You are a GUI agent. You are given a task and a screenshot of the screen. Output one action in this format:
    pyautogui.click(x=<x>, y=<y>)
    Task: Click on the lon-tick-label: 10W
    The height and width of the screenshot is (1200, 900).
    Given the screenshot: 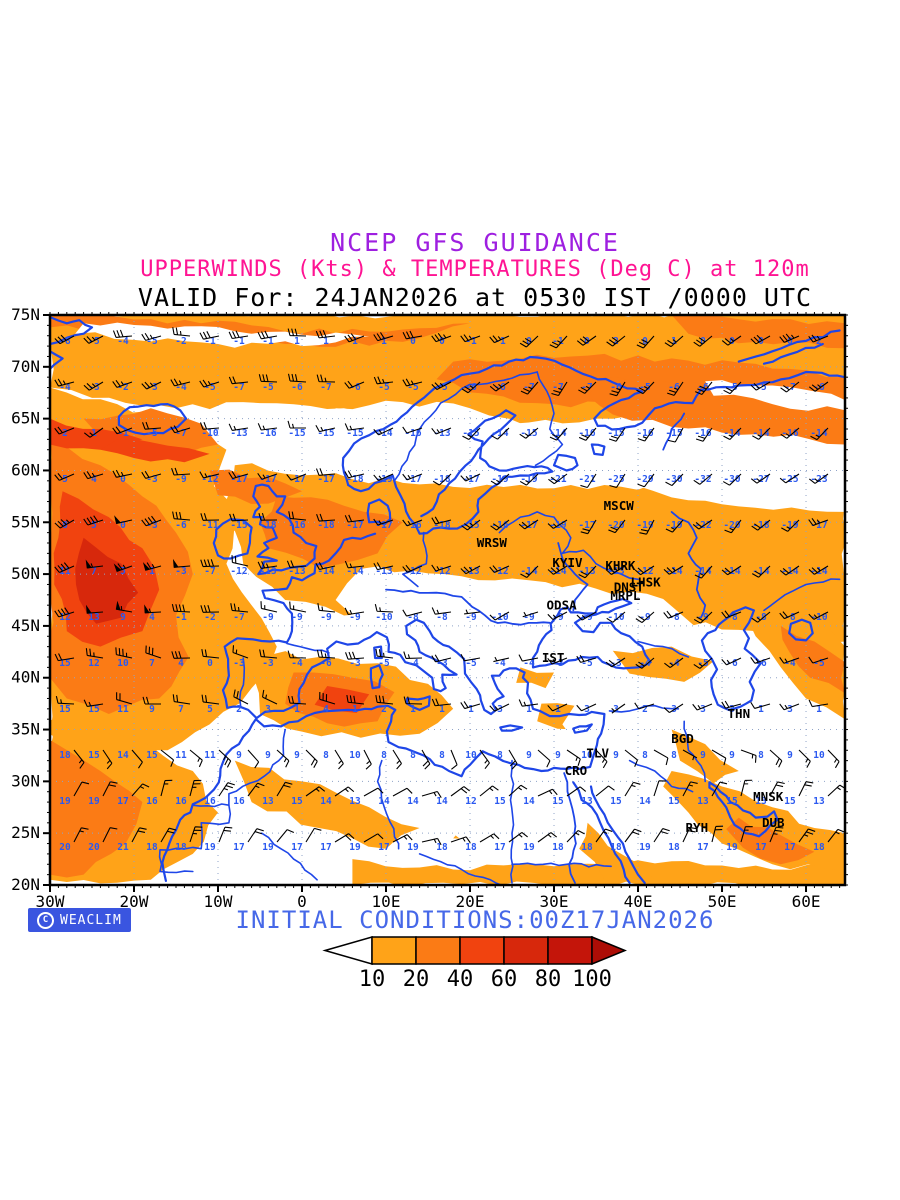 What is the action you would take?
    pyautogui.click(x=218, y=901)
    